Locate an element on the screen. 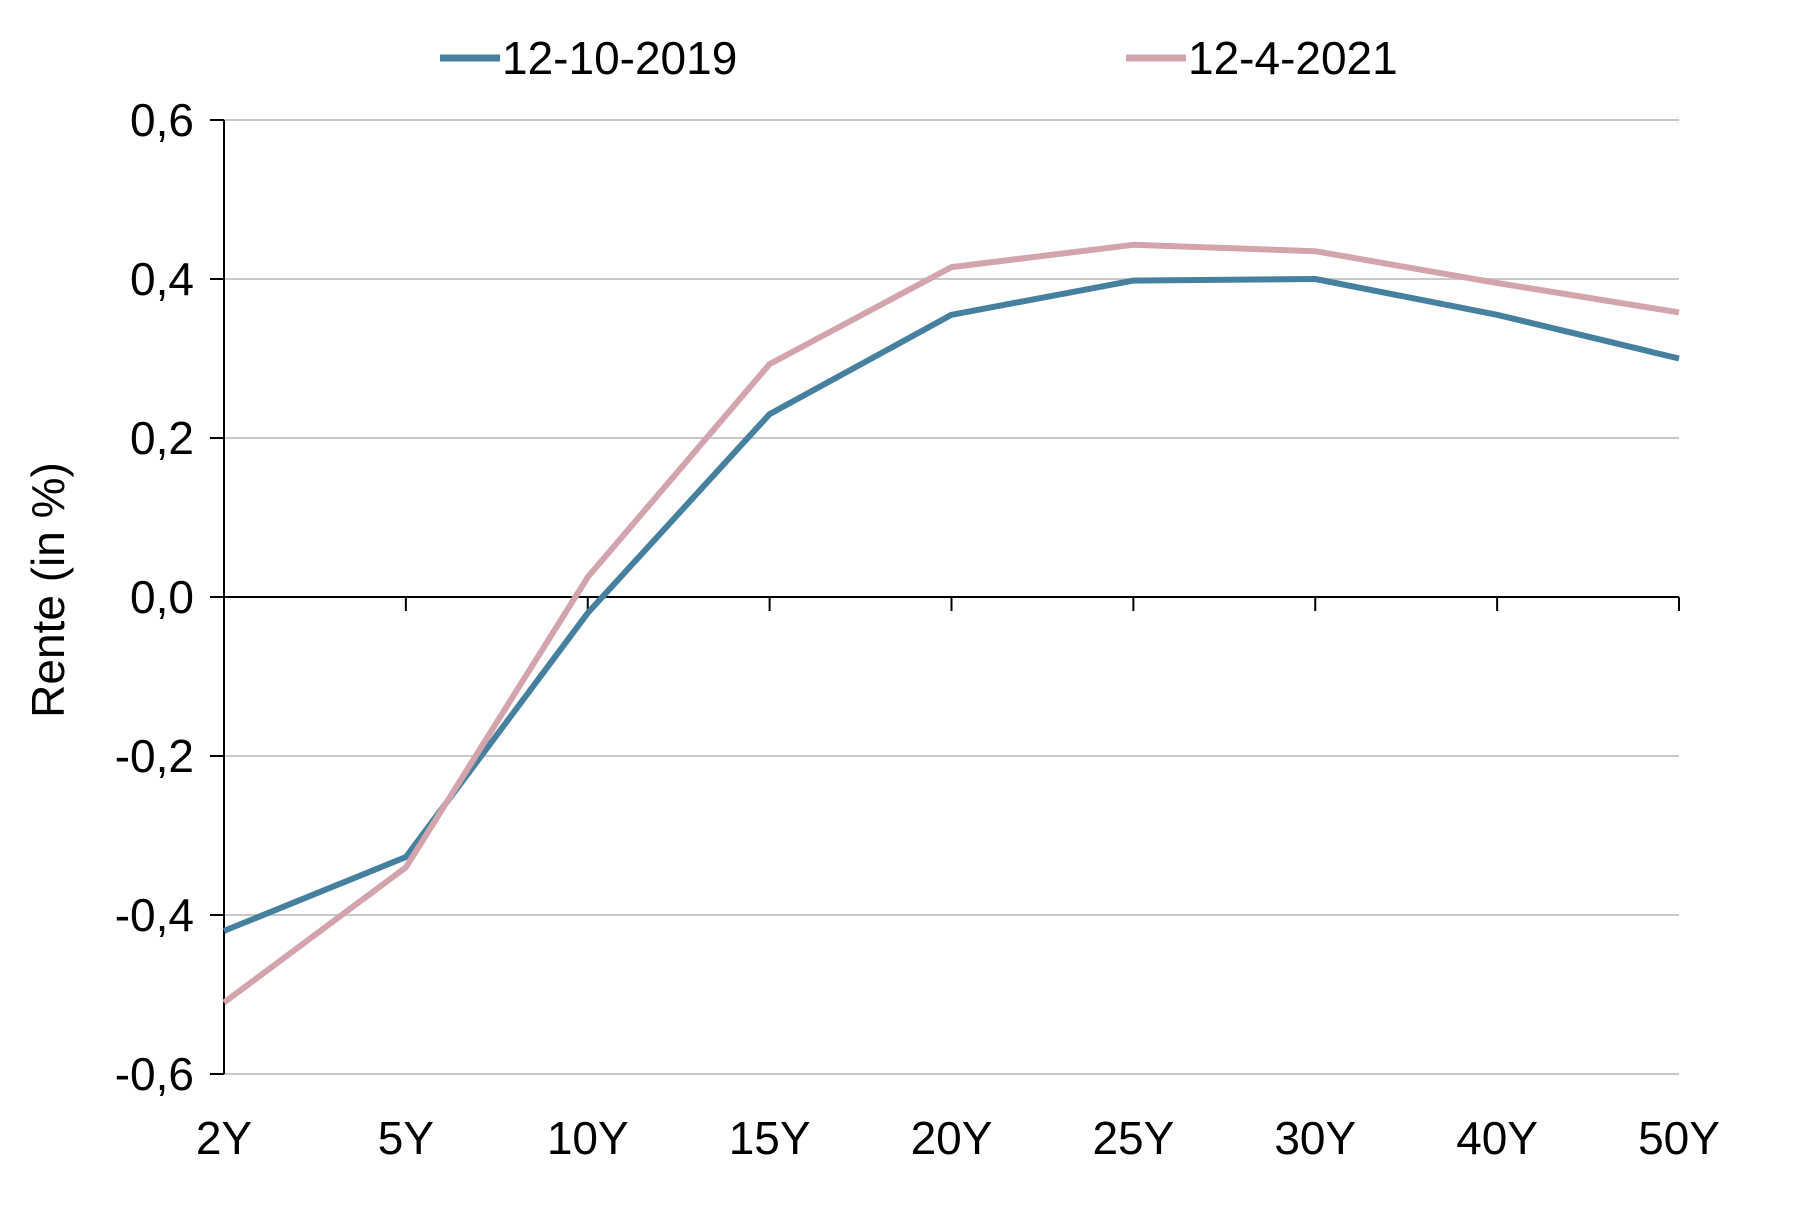 This screenshot has height=1209, width=1806. x-tick-label: 20Y is located at coordinates (952, 1138).